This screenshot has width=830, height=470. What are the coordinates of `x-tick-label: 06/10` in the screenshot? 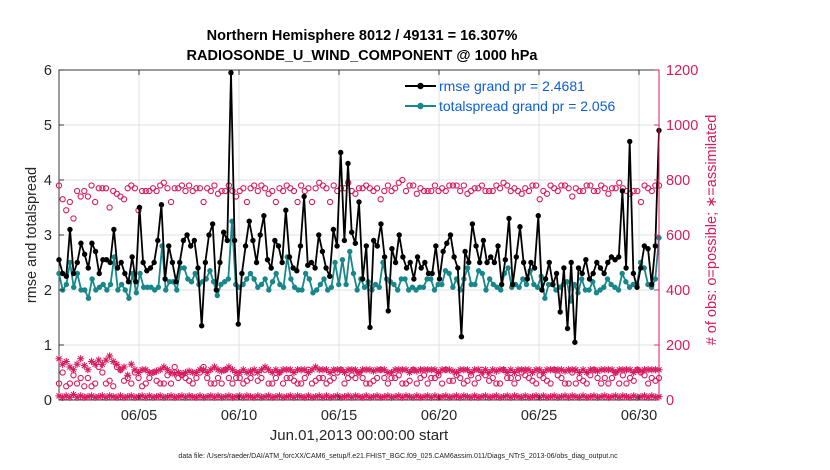 It's located at (239, 416).